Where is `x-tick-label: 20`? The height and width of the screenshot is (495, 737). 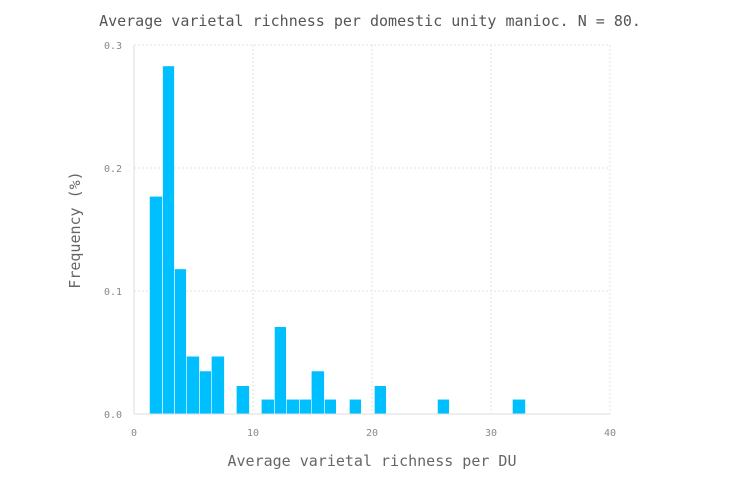
x-tick-label: 20 is located at coordinates (372, 433).